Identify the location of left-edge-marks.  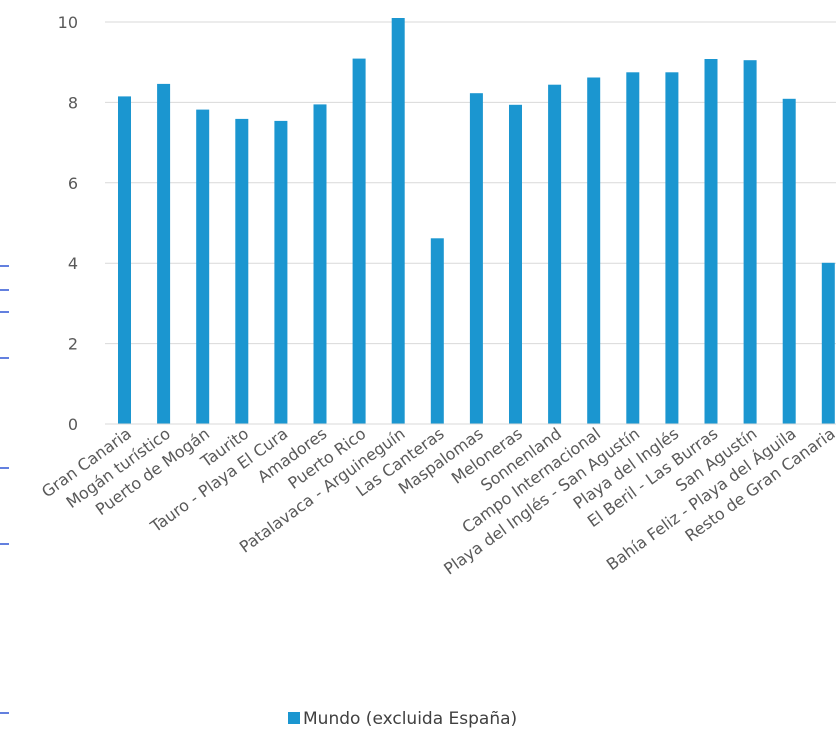
(4, 489).